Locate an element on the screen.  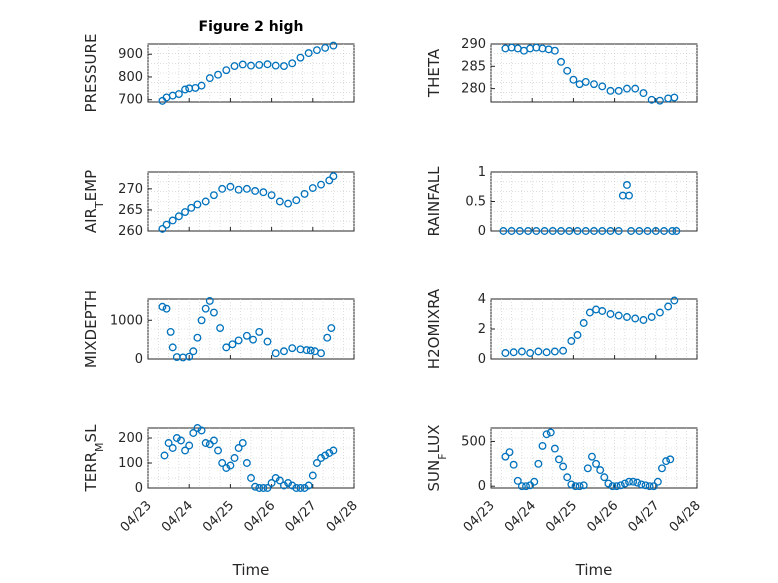
x-tick-label: 04/28 is located at coordinates (342, 516).